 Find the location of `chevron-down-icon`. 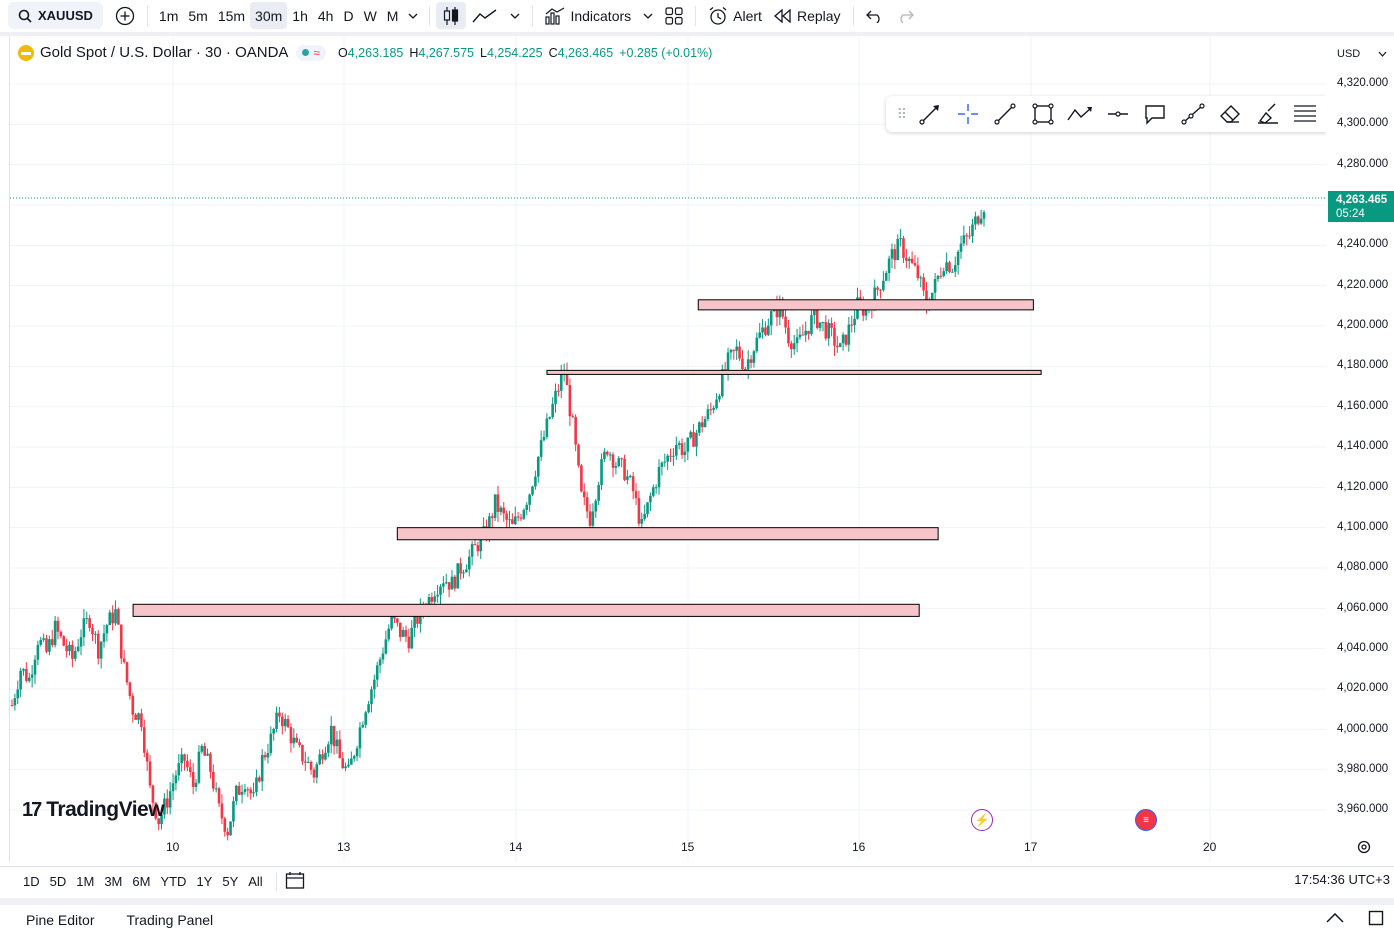

chevron-down-icon is located at coordinates (1382, 54).